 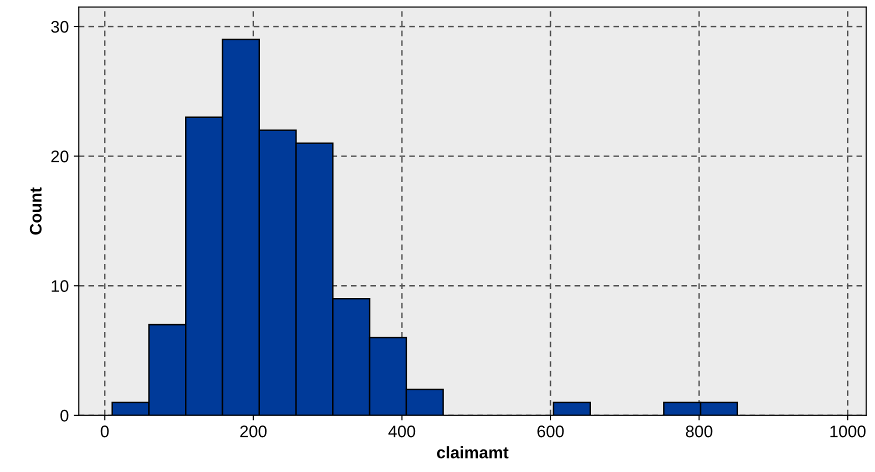 I want to click on y-tick-label: 0, so click(x=64, y=416).